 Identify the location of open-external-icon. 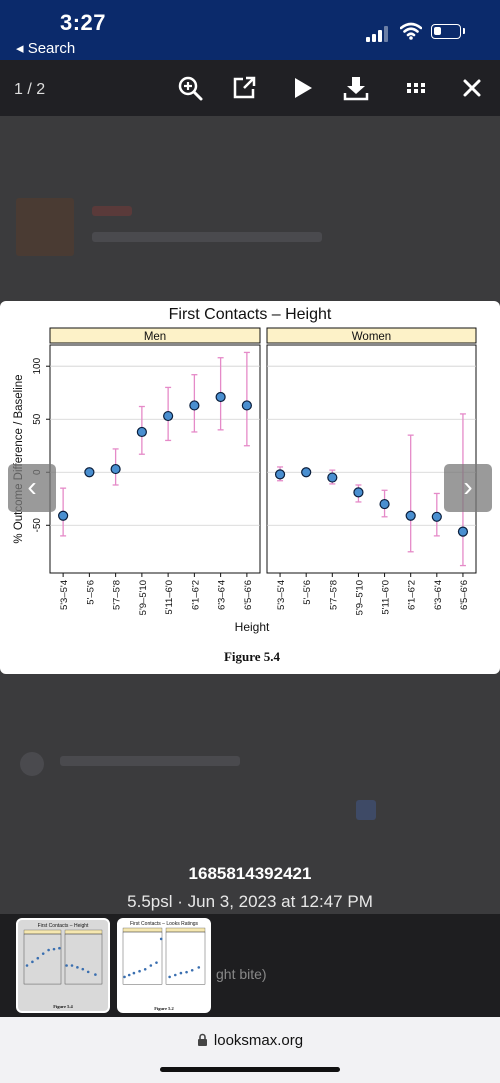
(244, 88).